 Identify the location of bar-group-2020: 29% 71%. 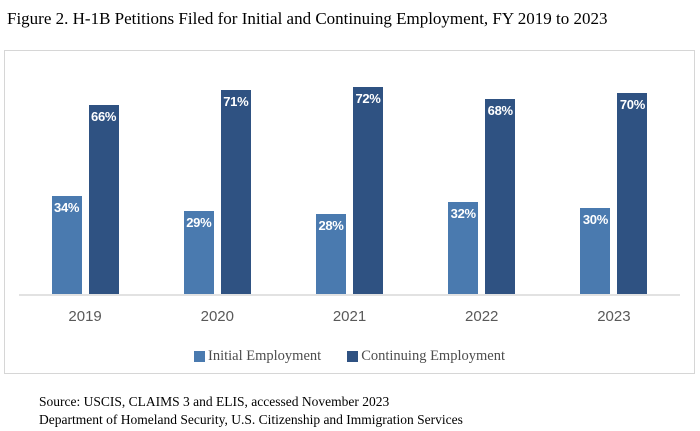
(217, 176).